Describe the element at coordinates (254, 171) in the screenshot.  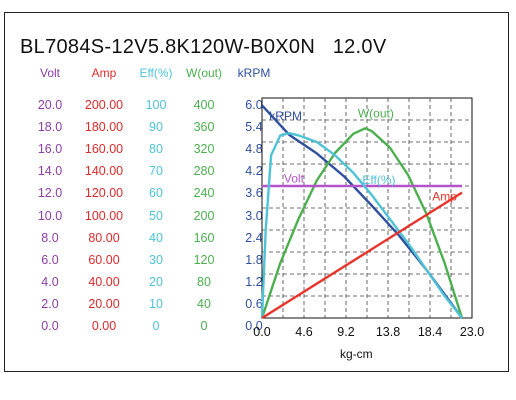
I see `axis-tick-label: 4.2` at that location.